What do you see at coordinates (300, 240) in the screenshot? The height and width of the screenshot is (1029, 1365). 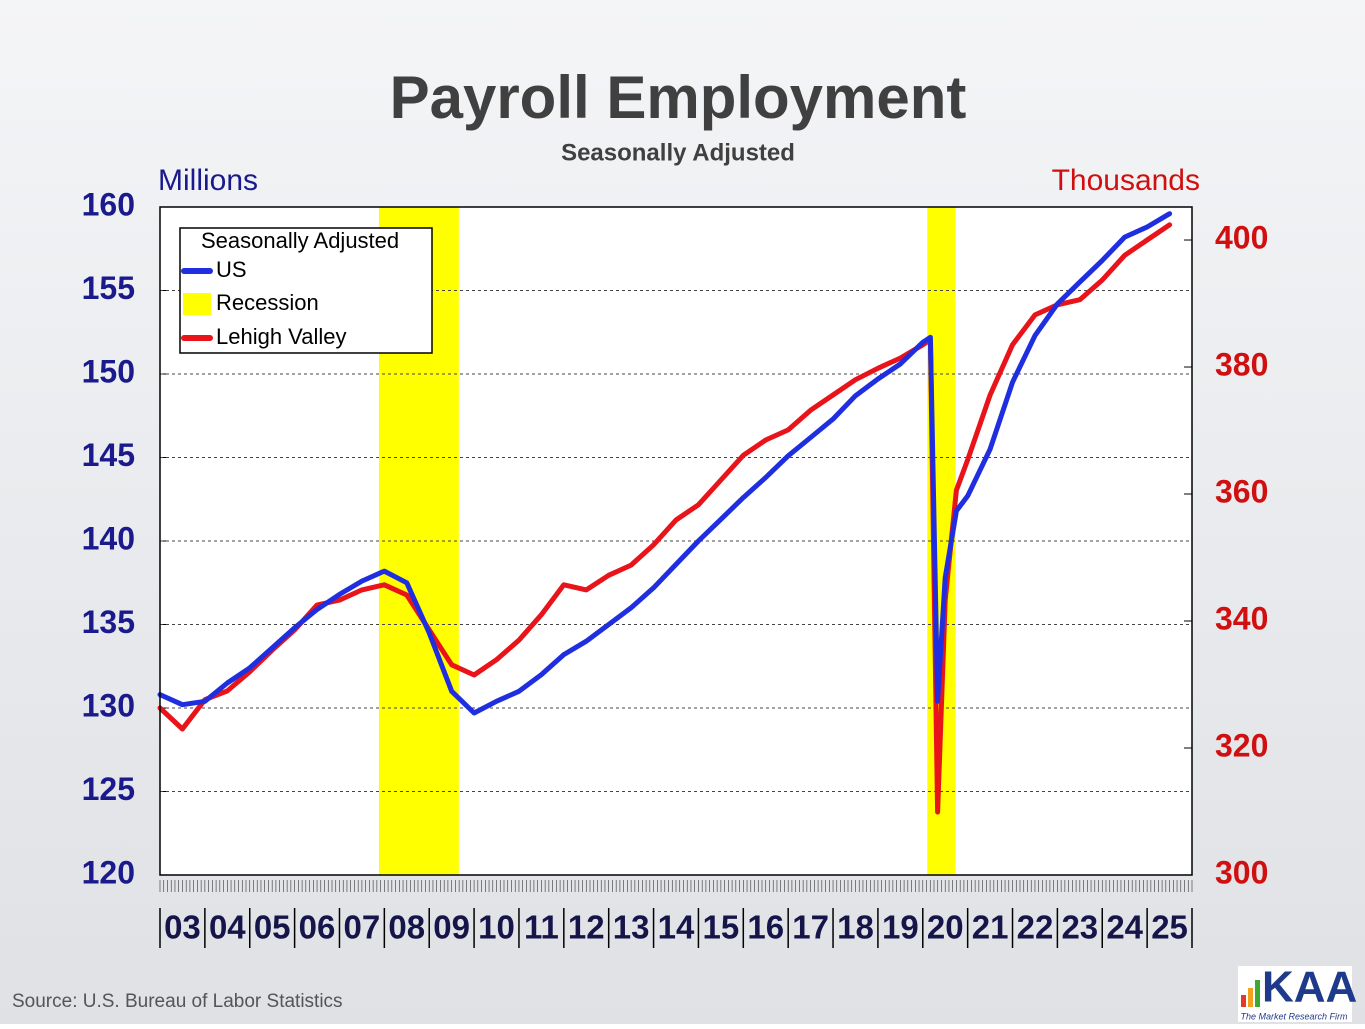 I see `legend-title: Seasonally Adjusted` at bounding box center [300, 240].